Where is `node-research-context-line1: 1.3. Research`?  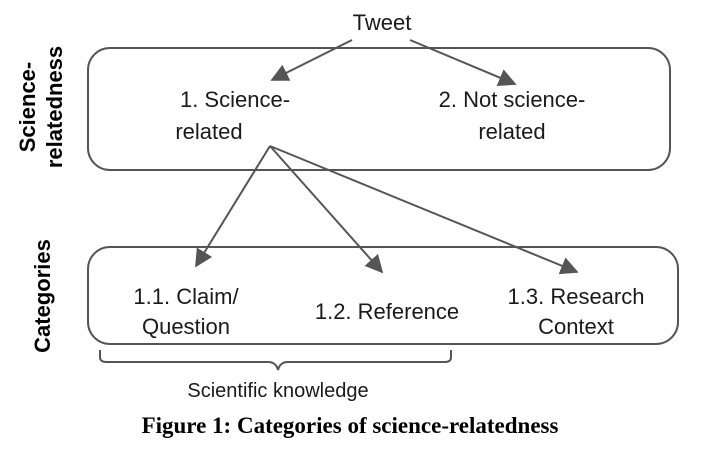 node-research-context-line1: 1.3. Research is located at coordinates (576, 296).